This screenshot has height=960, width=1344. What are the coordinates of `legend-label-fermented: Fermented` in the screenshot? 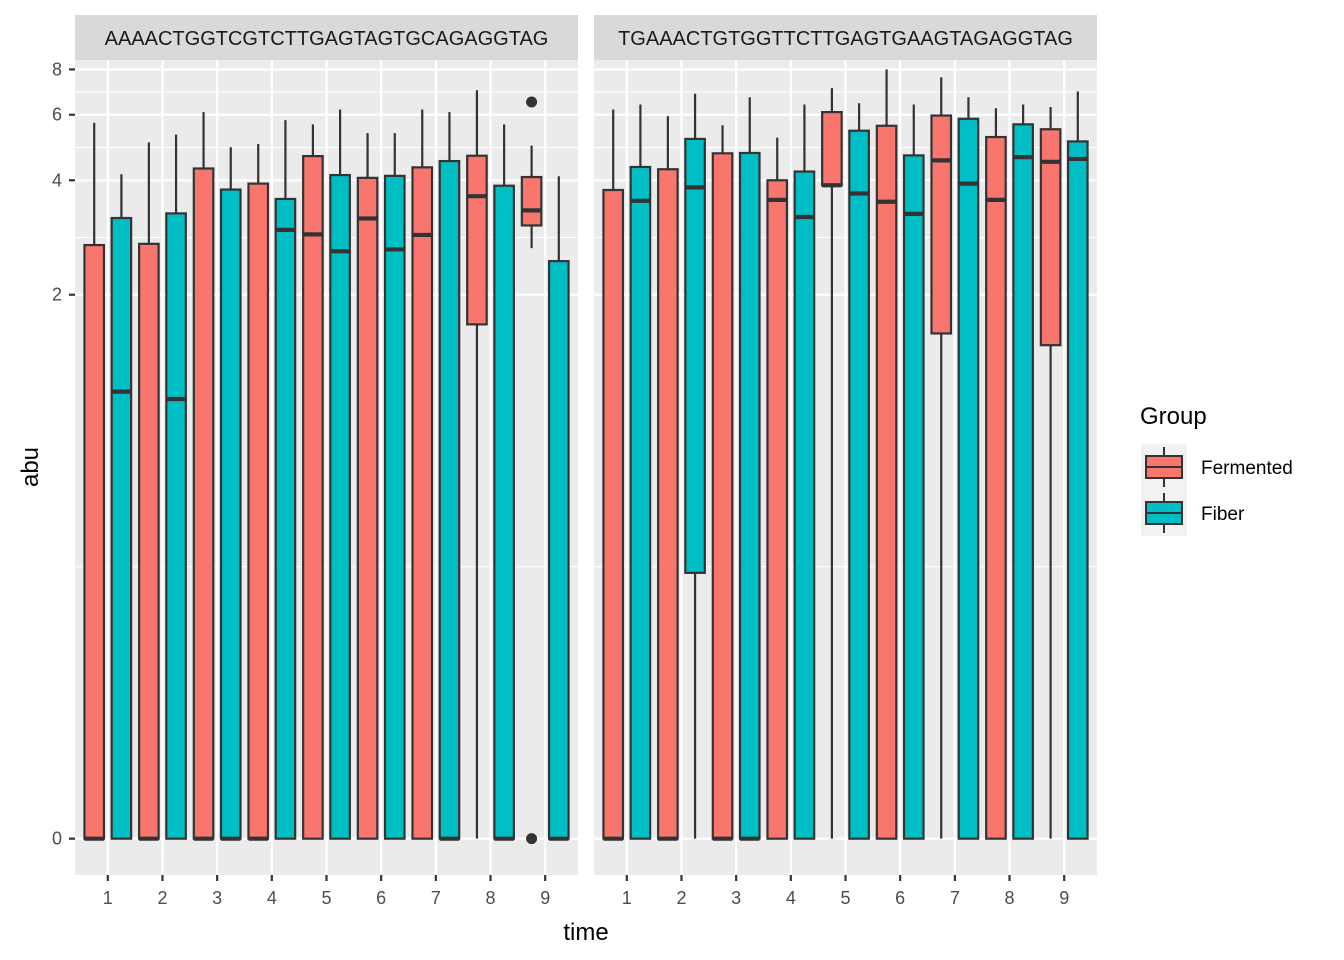 It's located at (1247, 468).